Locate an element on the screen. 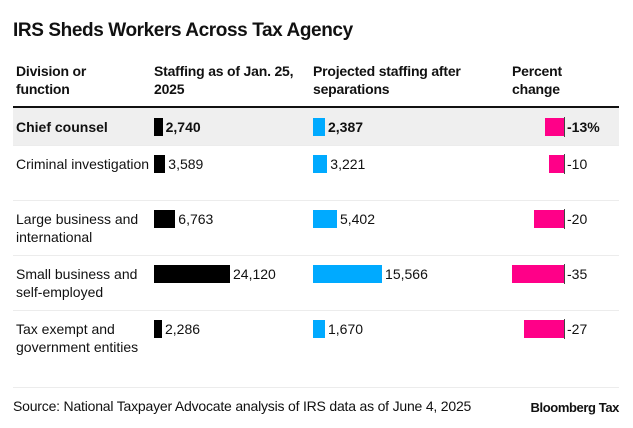 The image size is (633, 428). percent-change-value: -35 is located at coordinates (577, 274).